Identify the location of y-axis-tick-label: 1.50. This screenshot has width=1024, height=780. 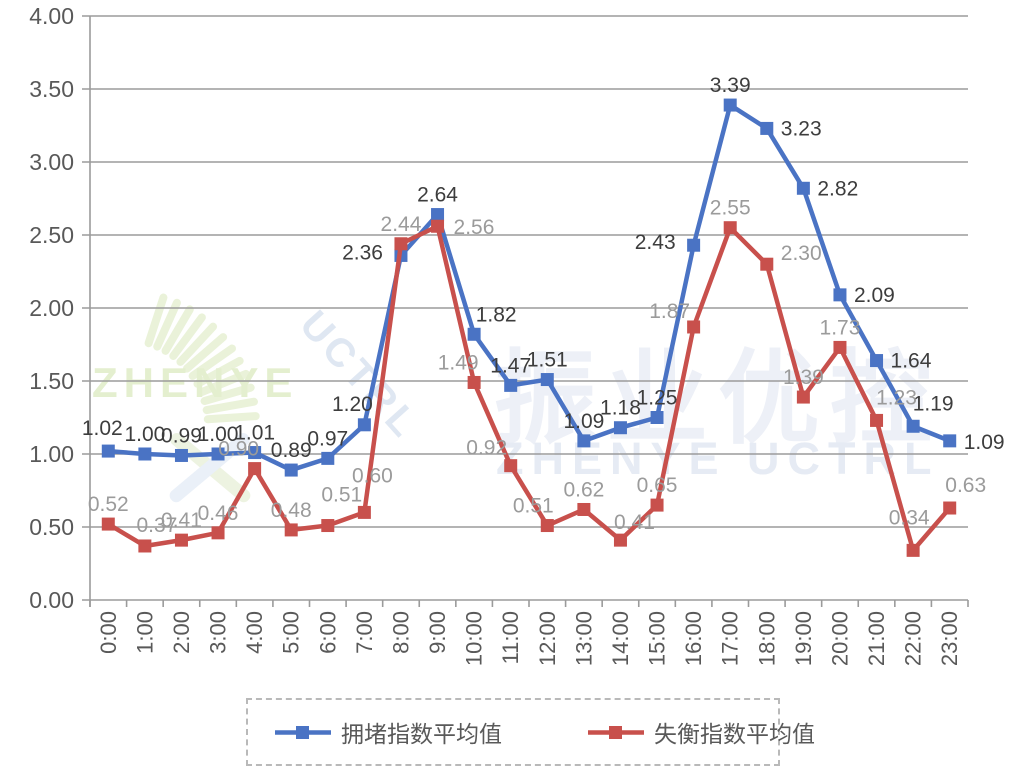
(51, 381).